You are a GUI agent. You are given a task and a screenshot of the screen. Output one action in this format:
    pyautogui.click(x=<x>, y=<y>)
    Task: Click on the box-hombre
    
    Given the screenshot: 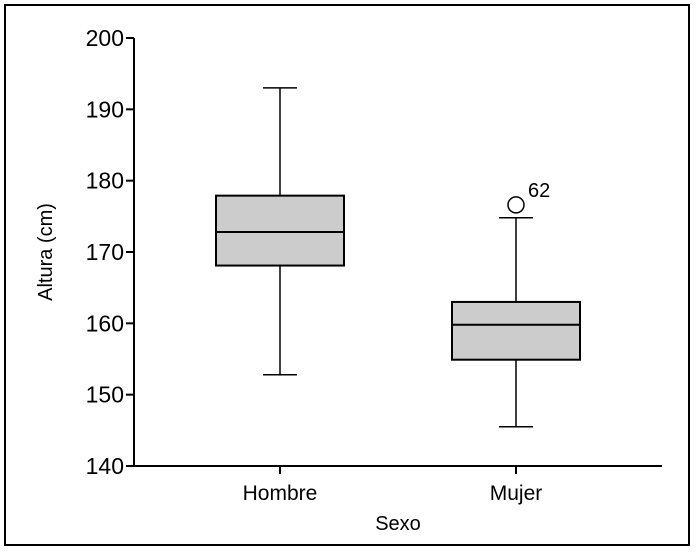 What is the action you would take?
    pyautogui.click(x=280, y=231)
    